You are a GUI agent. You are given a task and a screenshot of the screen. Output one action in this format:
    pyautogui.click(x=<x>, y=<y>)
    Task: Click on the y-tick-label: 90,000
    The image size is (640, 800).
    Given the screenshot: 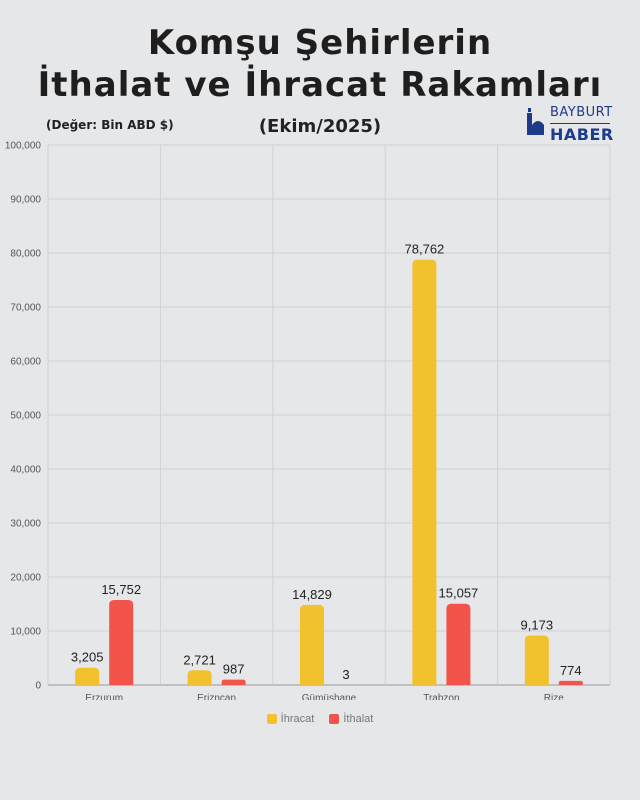 What is the action you would take?
    pyautogui.click(x=25, y=200)
    